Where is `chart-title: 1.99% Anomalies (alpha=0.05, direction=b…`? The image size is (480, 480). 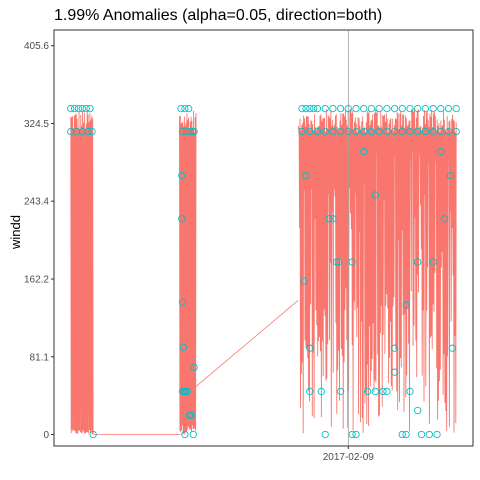
chart-title: 1.99% Anomalies (alpha=0.05, direction=b… is located at coordinates (218, 15).